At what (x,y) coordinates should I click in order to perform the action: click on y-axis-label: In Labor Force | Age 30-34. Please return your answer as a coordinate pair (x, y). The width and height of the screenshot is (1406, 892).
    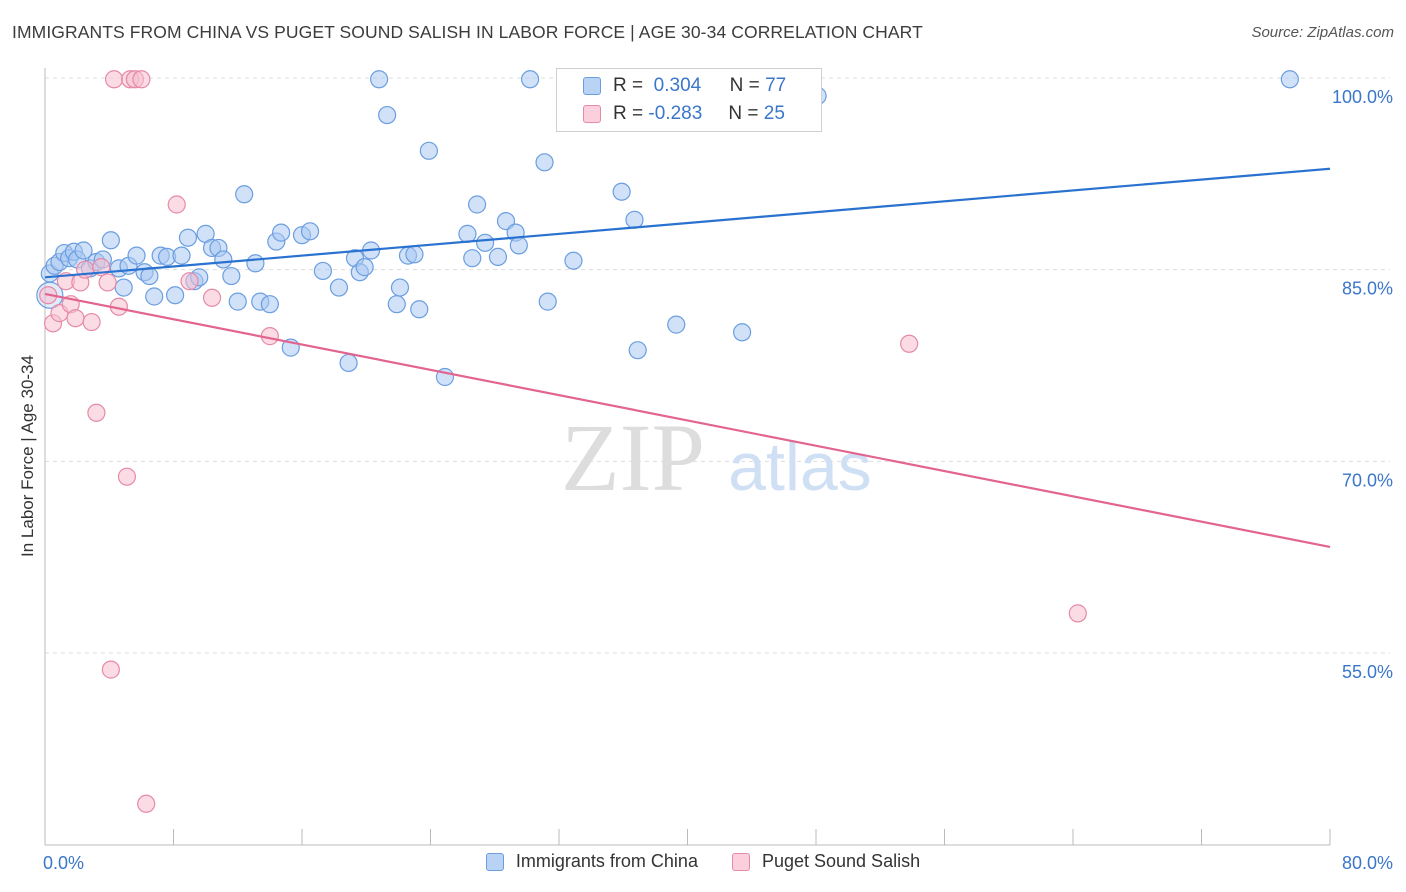
    Looking at the image, I should click on (27, 456).